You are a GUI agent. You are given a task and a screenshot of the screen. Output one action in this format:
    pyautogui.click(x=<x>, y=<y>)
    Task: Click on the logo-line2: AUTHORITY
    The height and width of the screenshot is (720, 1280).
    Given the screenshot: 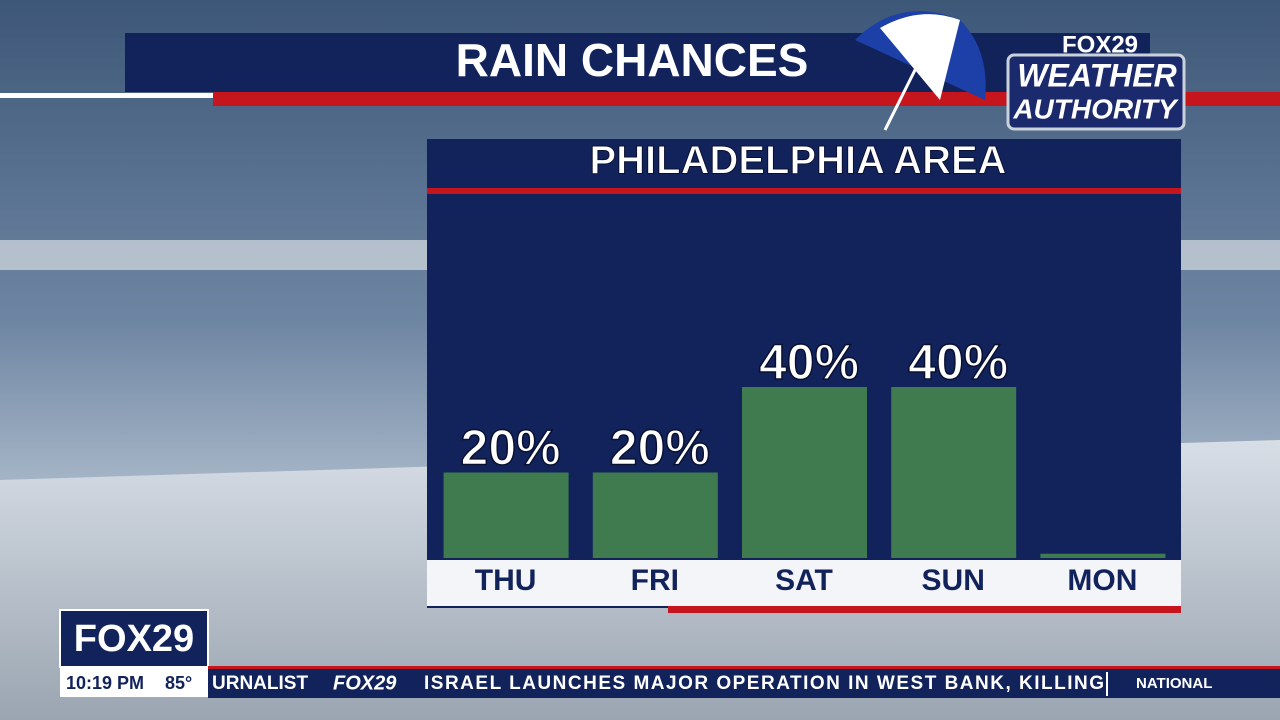 What is the action you would take?
    pyautogui.click(x=1095, y=108)
    